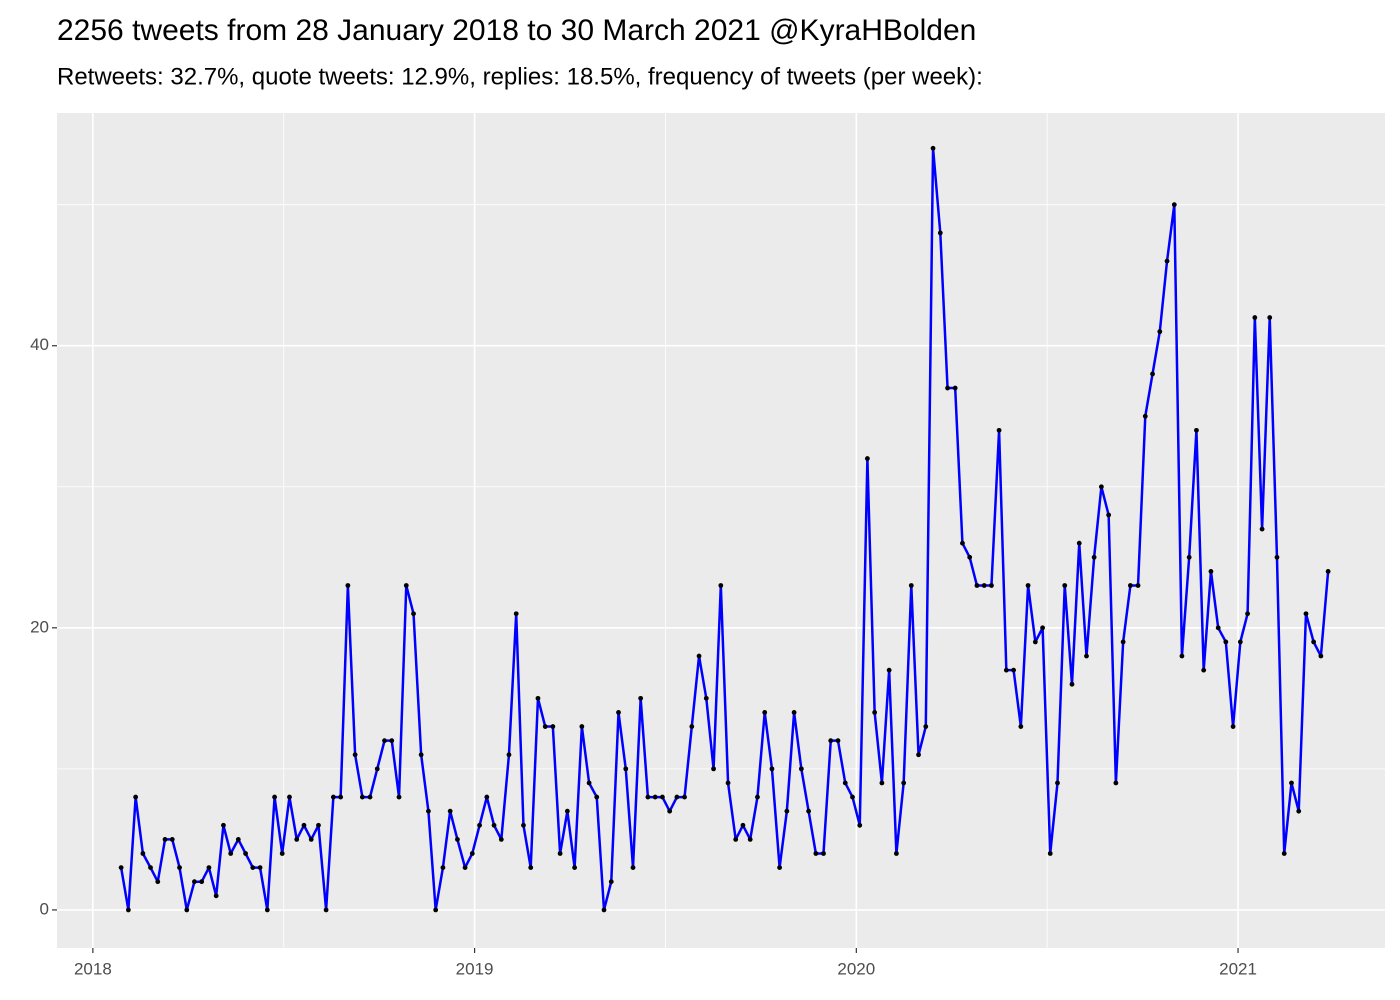 This screenshot has width=1400, height=1000. I want to click on y-tick-label: 0, so click(44, 908).